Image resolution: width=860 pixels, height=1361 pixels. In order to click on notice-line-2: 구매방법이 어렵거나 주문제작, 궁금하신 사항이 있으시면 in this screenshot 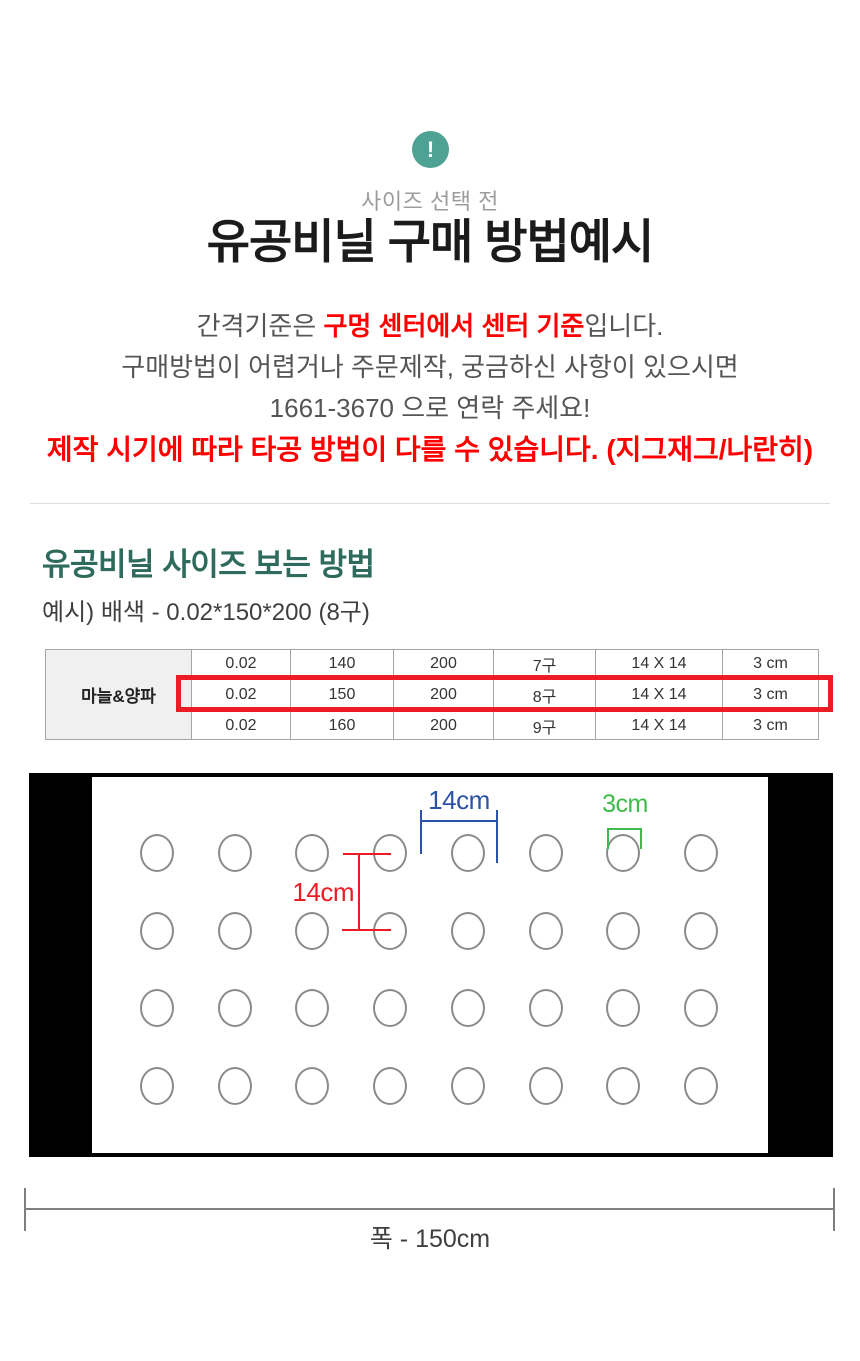, I will do `click(430, 367)`.